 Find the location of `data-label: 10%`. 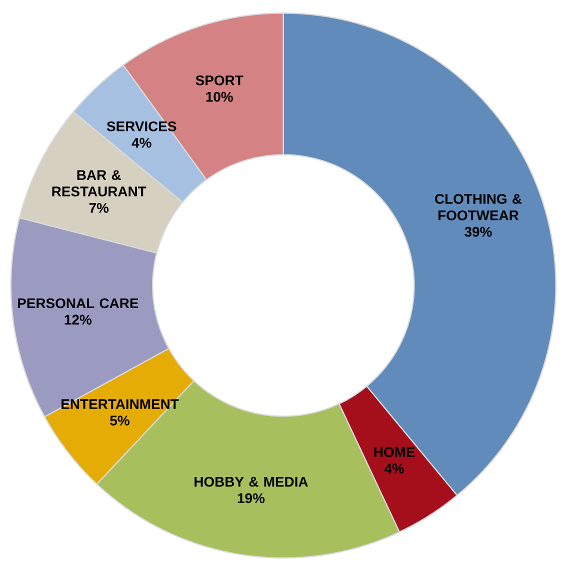

data-label: 10% is located at coordinates (220, 97).